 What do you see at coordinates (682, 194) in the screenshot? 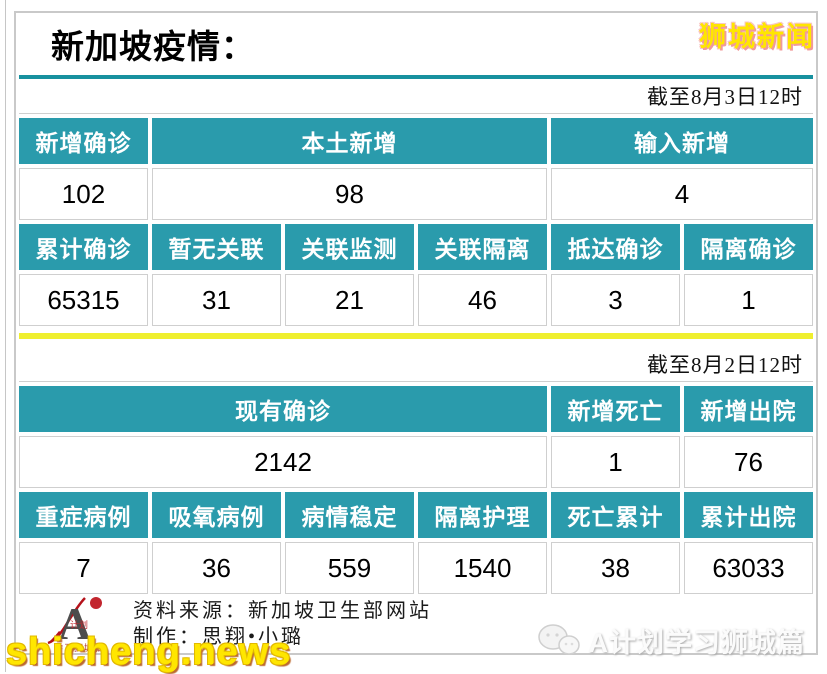
I see `value-cell-imported-new: 4` at bounding box center [682, 194].